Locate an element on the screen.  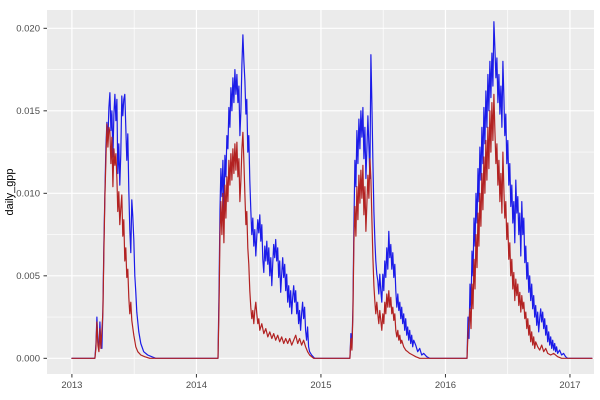
y-tick-label: 0.020 is located at coordinates (28, 29).